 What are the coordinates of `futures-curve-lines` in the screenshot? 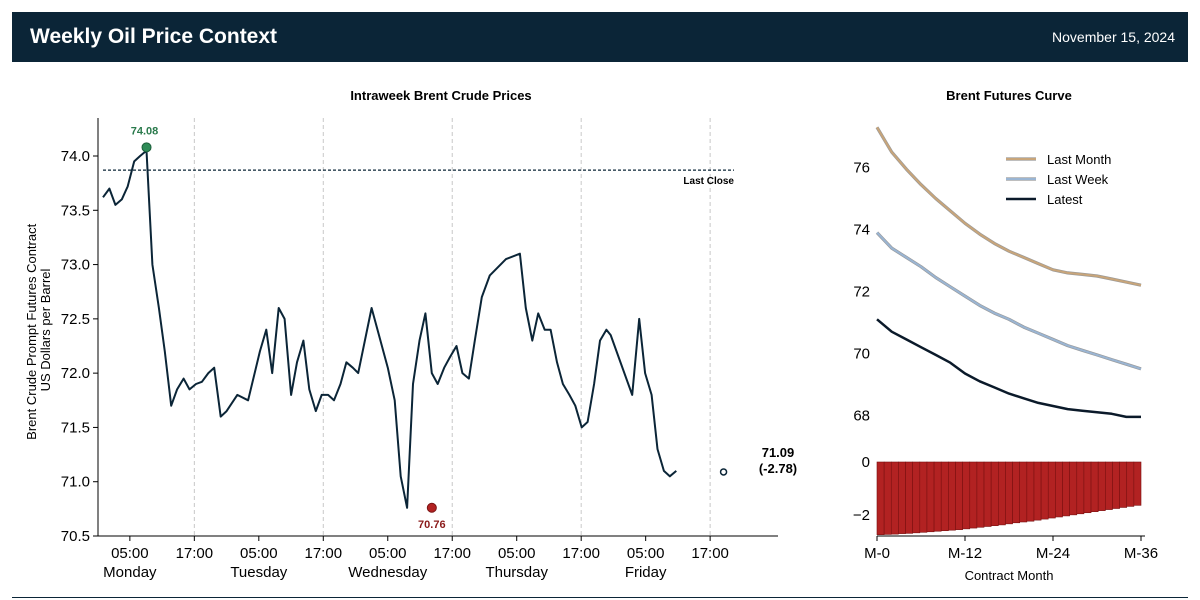 It's located at (1008, 272).